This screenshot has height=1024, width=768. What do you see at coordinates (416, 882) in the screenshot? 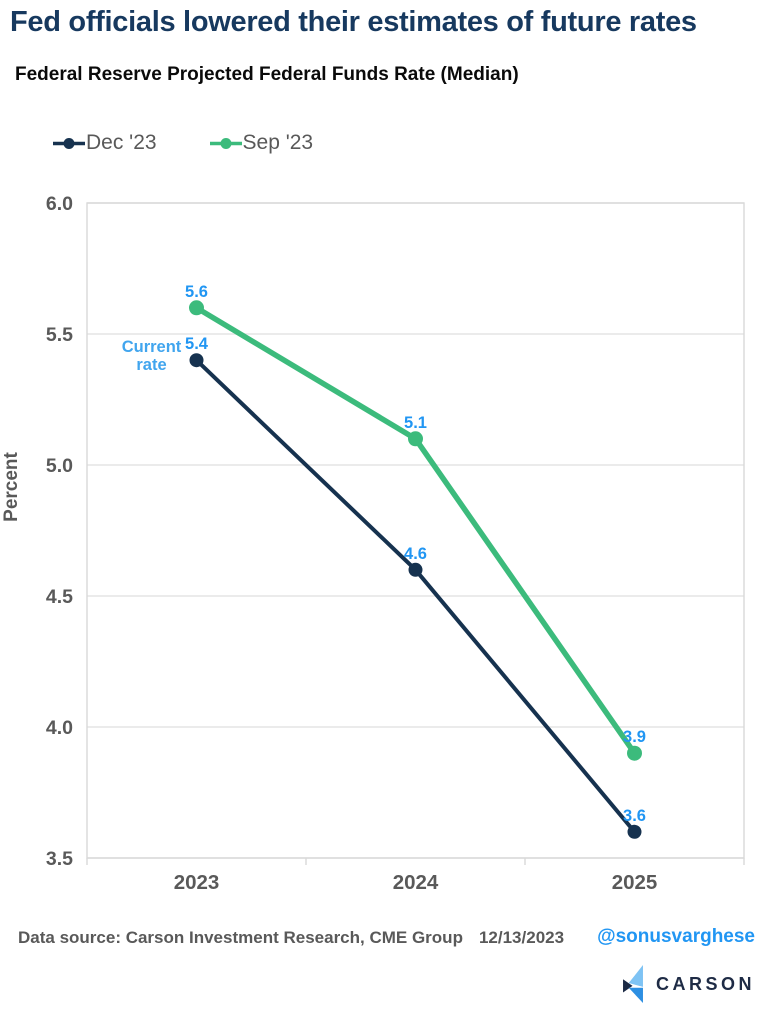
I see `x-tick-label: 2024` at bounding box center [416, 882].